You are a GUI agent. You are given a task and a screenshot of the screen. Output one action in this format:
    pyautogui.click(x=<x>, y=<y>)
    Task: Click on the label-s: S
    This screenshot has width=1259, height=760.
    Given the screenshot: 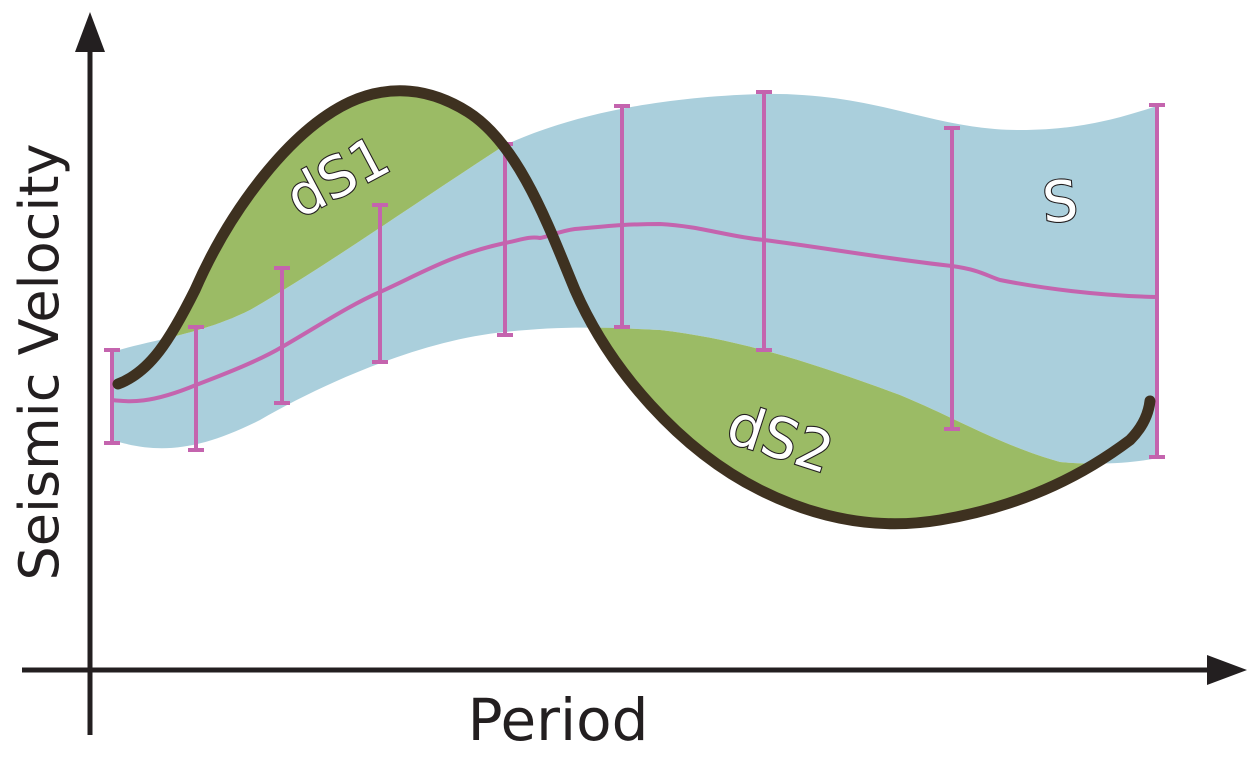 What is the action you would take?
    pyautogui.click(x=1060, y=202)
    